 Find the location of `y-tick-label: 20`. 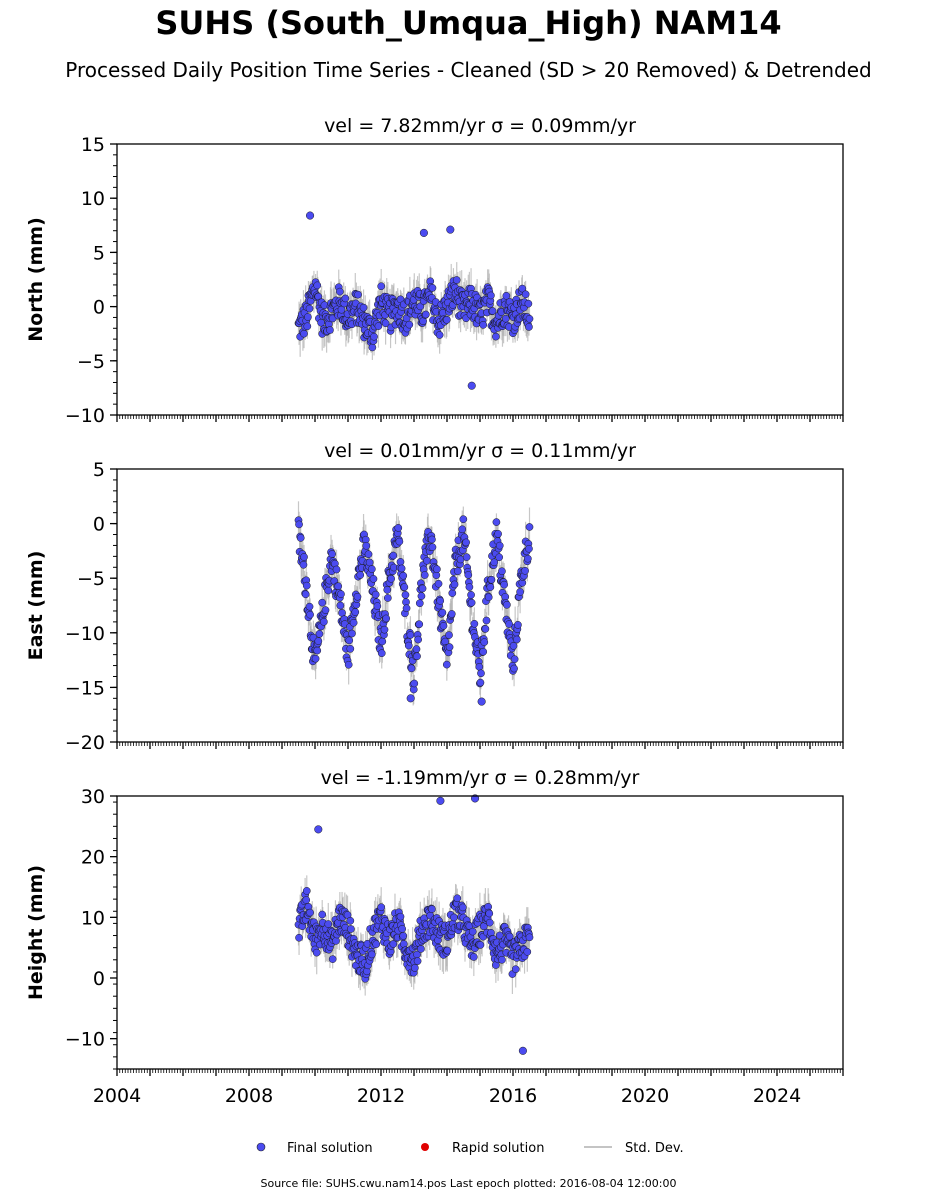

y-tick-label: 20 is located at coordinates (93, 858).